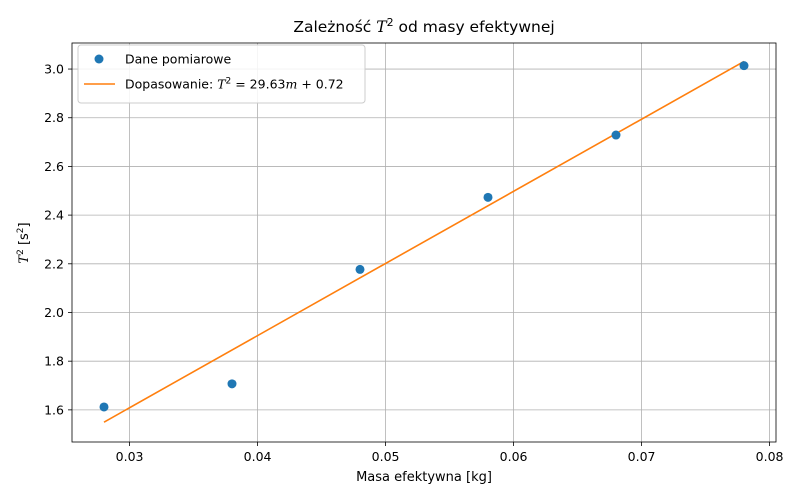 The height and width of the screenshot is (500, 800). I want to click on legend-label-fit: Dopasowanie: T2 = 29.63m + 0.72, so click(234, 84).